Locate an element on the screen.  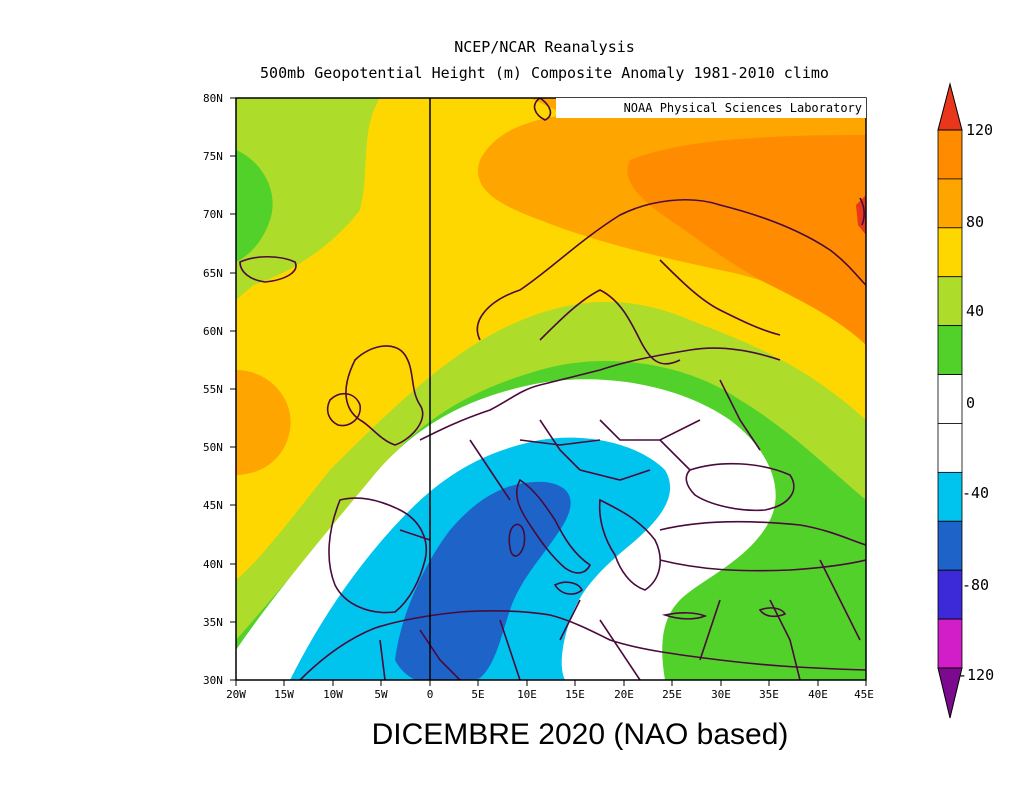
colorbar-label: -120 is located at coordinates (976, 675).